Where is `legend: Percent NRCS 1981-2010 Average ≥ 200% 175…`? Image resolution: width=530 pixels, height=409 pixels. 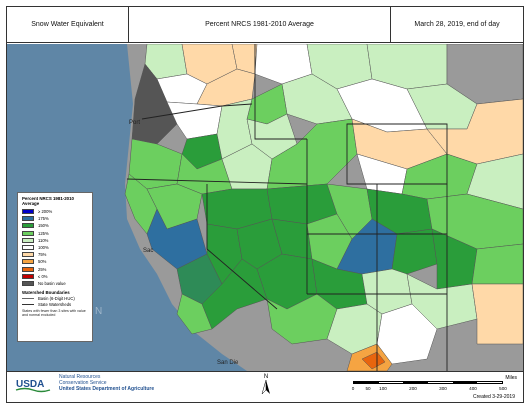 legend: Percent NRCS 1981-2010 Average ≥ 200% 175… is located at coordinates (55, 267).